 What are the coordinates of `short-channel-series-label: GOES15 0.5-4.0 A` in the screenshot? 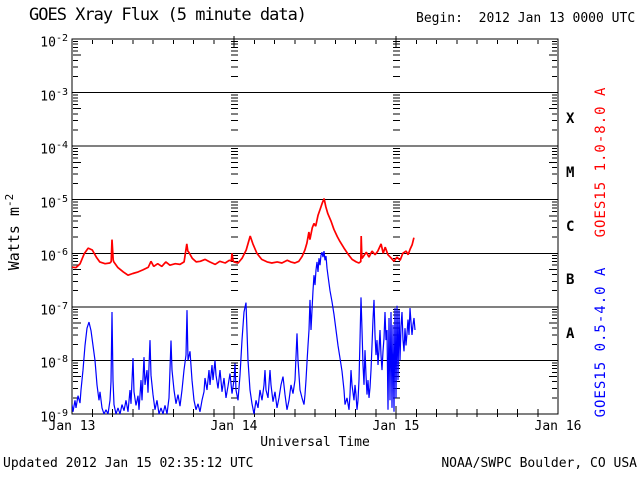 It's located at (601, 342).